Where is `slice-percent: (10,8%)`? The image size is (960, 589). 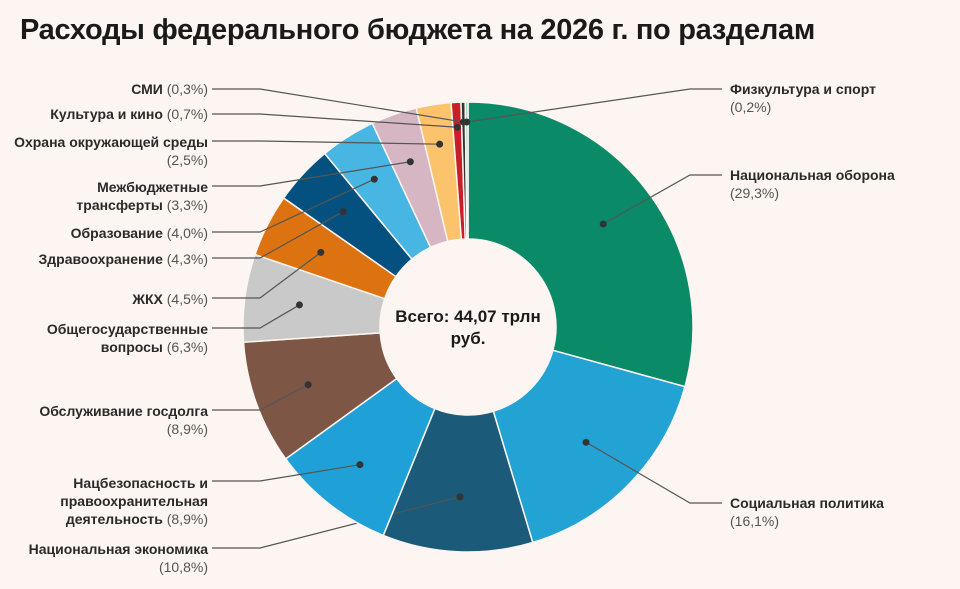
slice-percent: (10,8%) is located at coordinates (183, 567).